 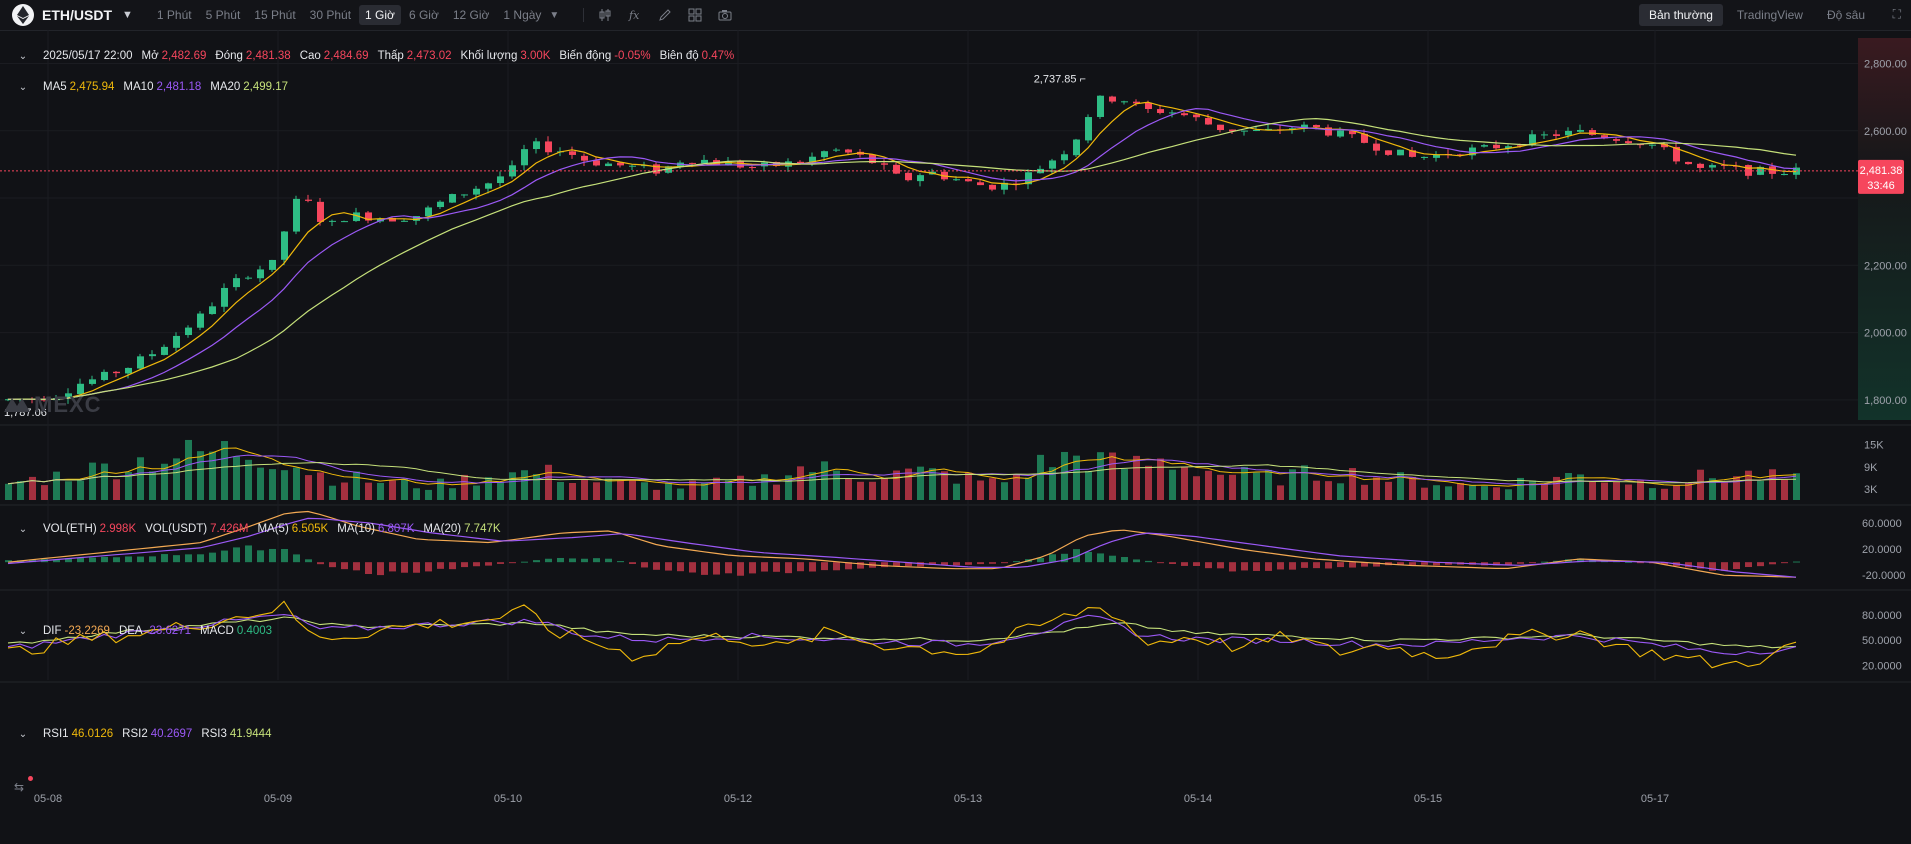 I want to click on interval-1h: 1 Giờ, so click(x=380, y=15).